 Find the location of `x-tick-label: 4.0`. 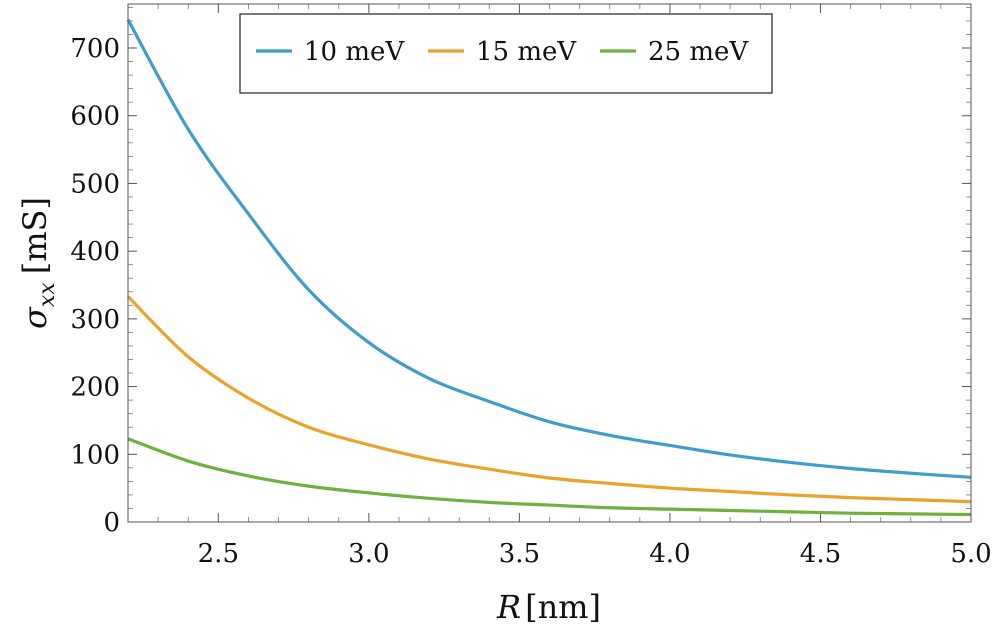

x-tick-label: 4.0 is located at coordinates (669, 554).